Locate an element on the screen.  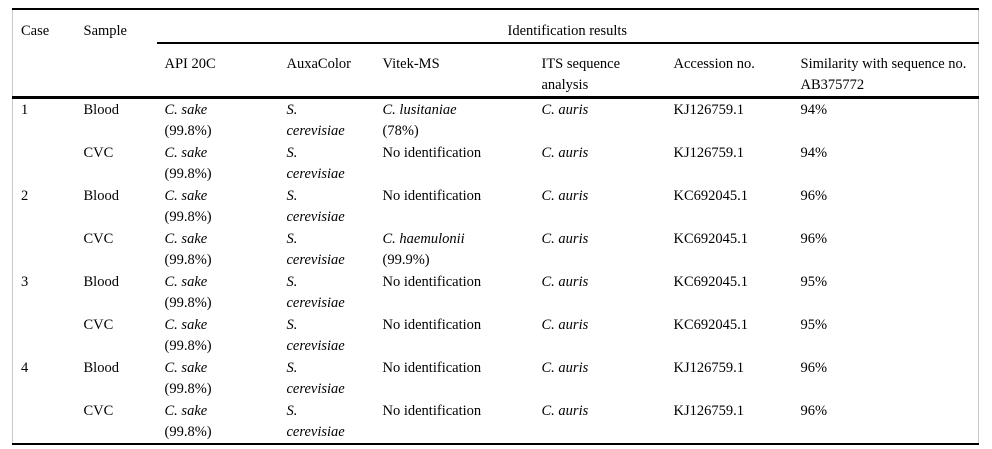
cell-vitekms: C. haemulonii (99.9%) is located at coordinates (454, 249).